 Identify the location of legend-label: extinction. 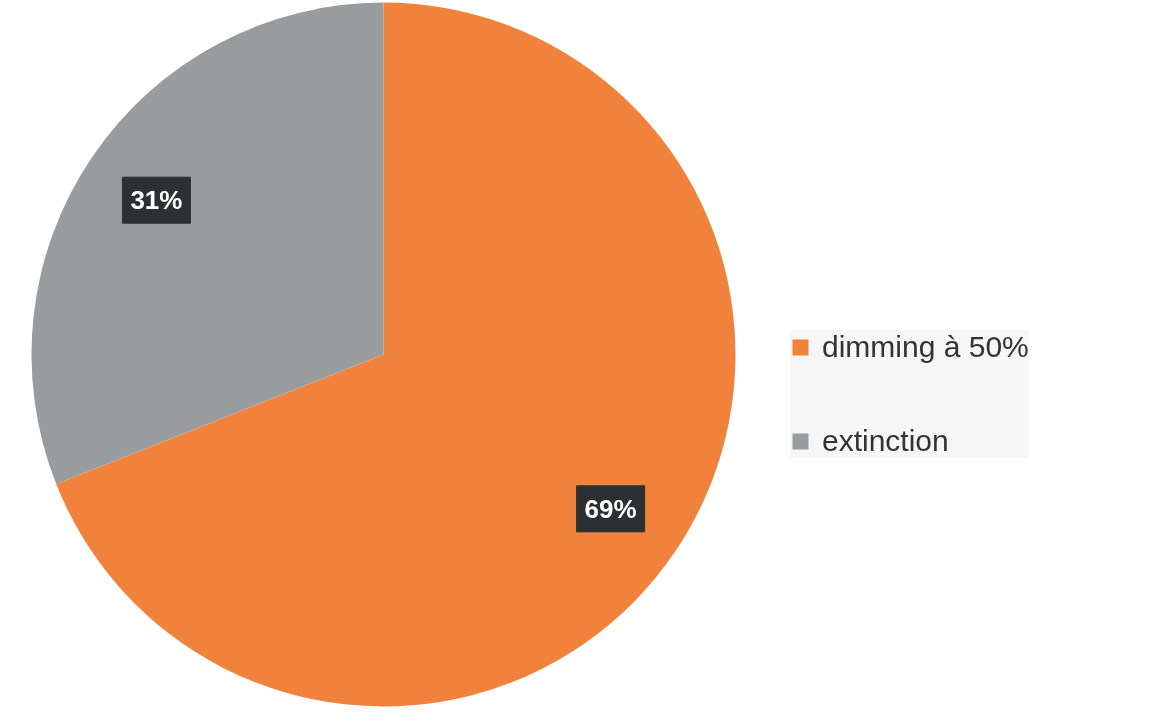
(885, 441).